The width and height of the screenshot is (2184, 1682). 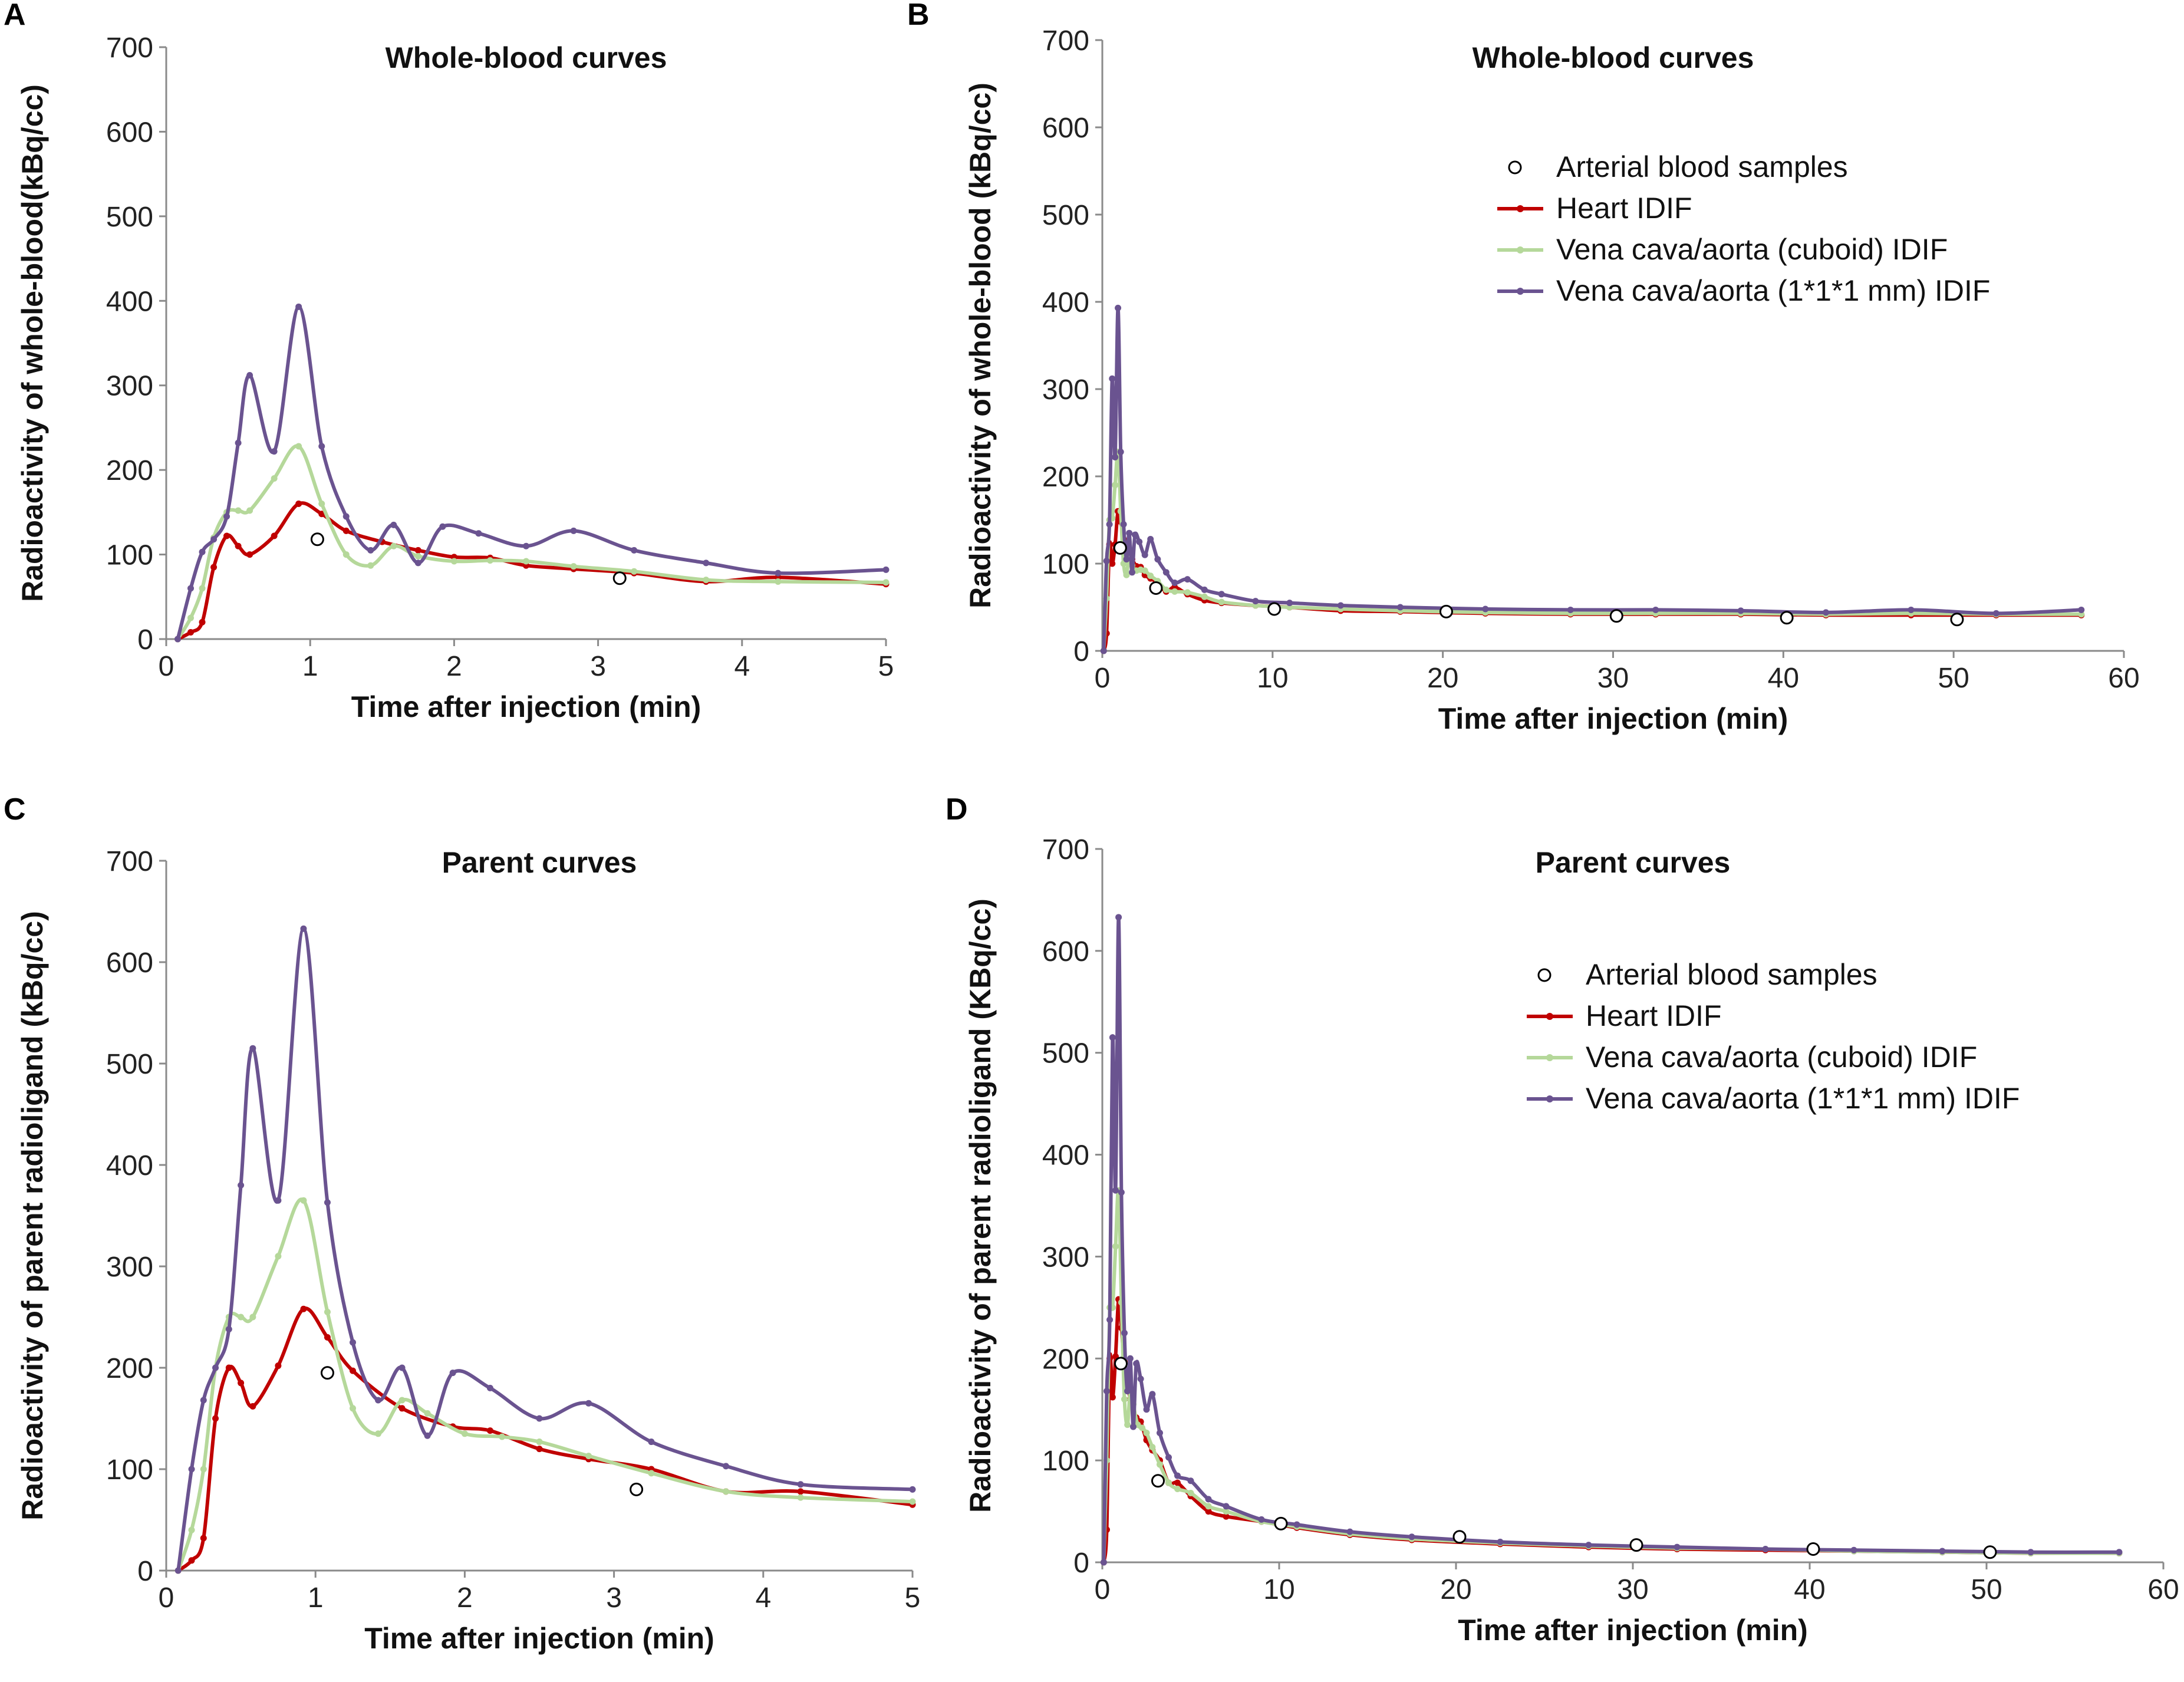 I want to click on x-tick-label: 2, so click(x=465, y=1598).